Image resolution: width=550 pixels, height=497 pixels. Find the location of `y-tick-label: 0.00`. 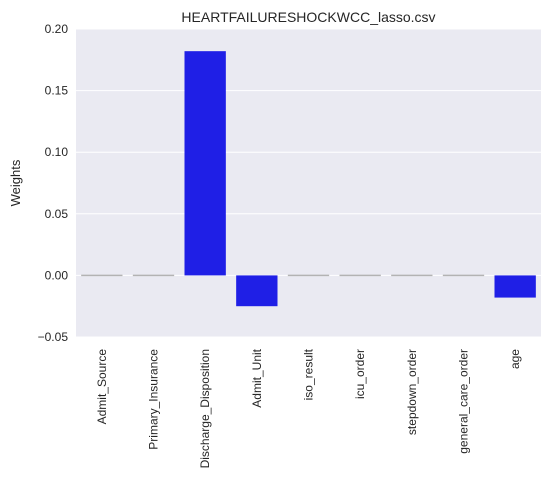

y-tick-label: 0.00 is located at coordinates (57, 275).